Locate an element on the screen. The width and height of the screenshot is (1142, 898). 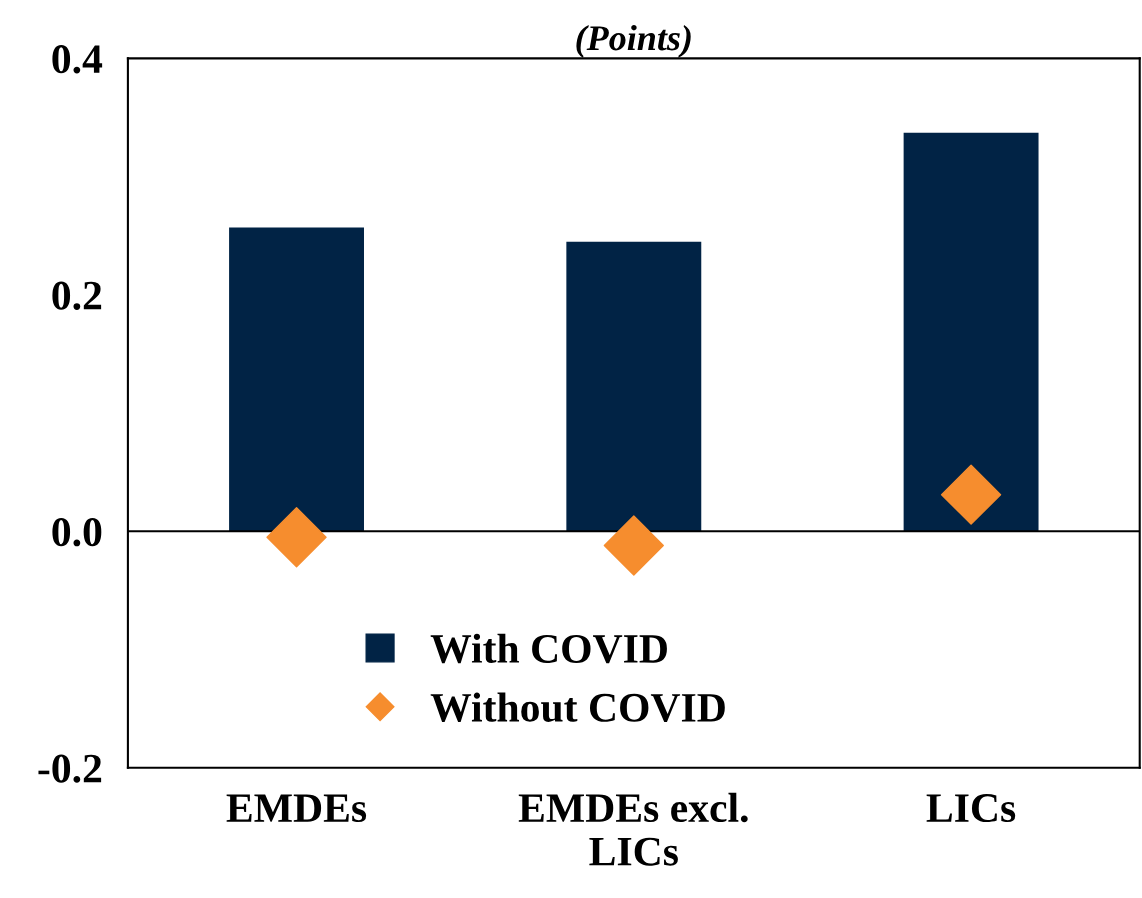
legend-label: Without COVID is located at coordinates (577, 707).